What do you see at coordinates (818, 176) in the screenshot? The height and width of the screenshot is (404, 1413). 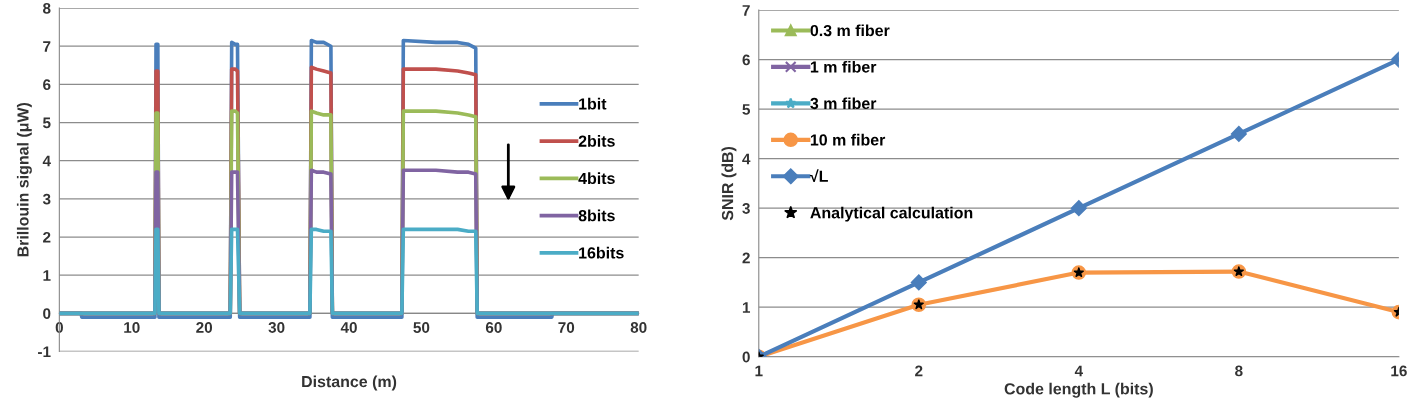 I see `legend-label: √L` at bounding box center [818, 176].